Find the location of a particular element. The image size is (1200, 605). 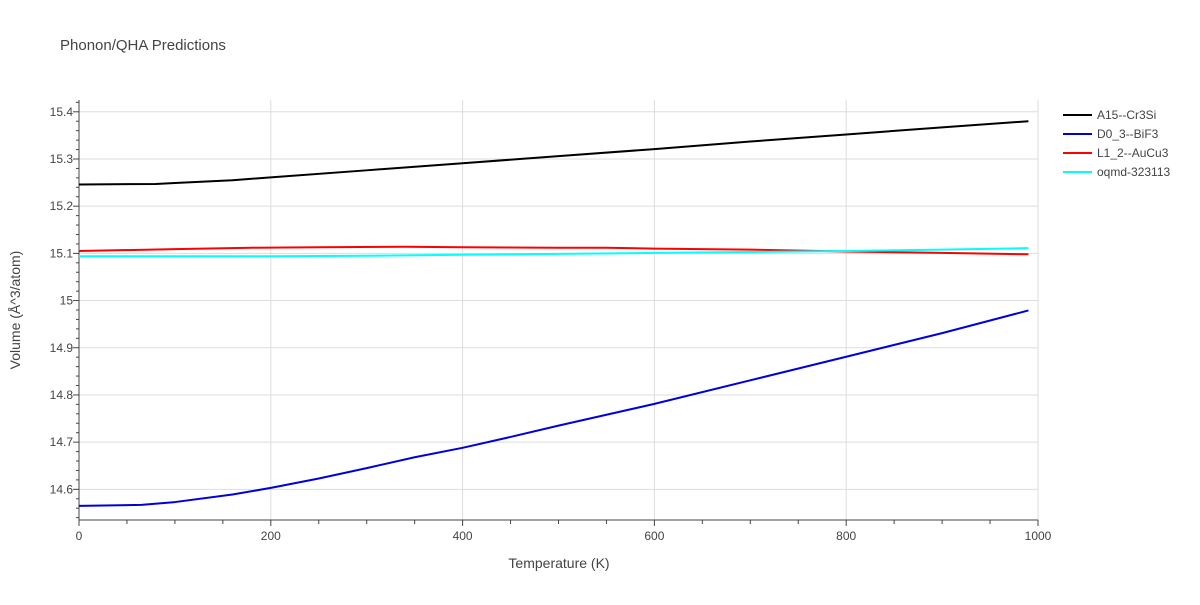

x-axis-title: Temperature (K) is located at coordinates (558, 563).